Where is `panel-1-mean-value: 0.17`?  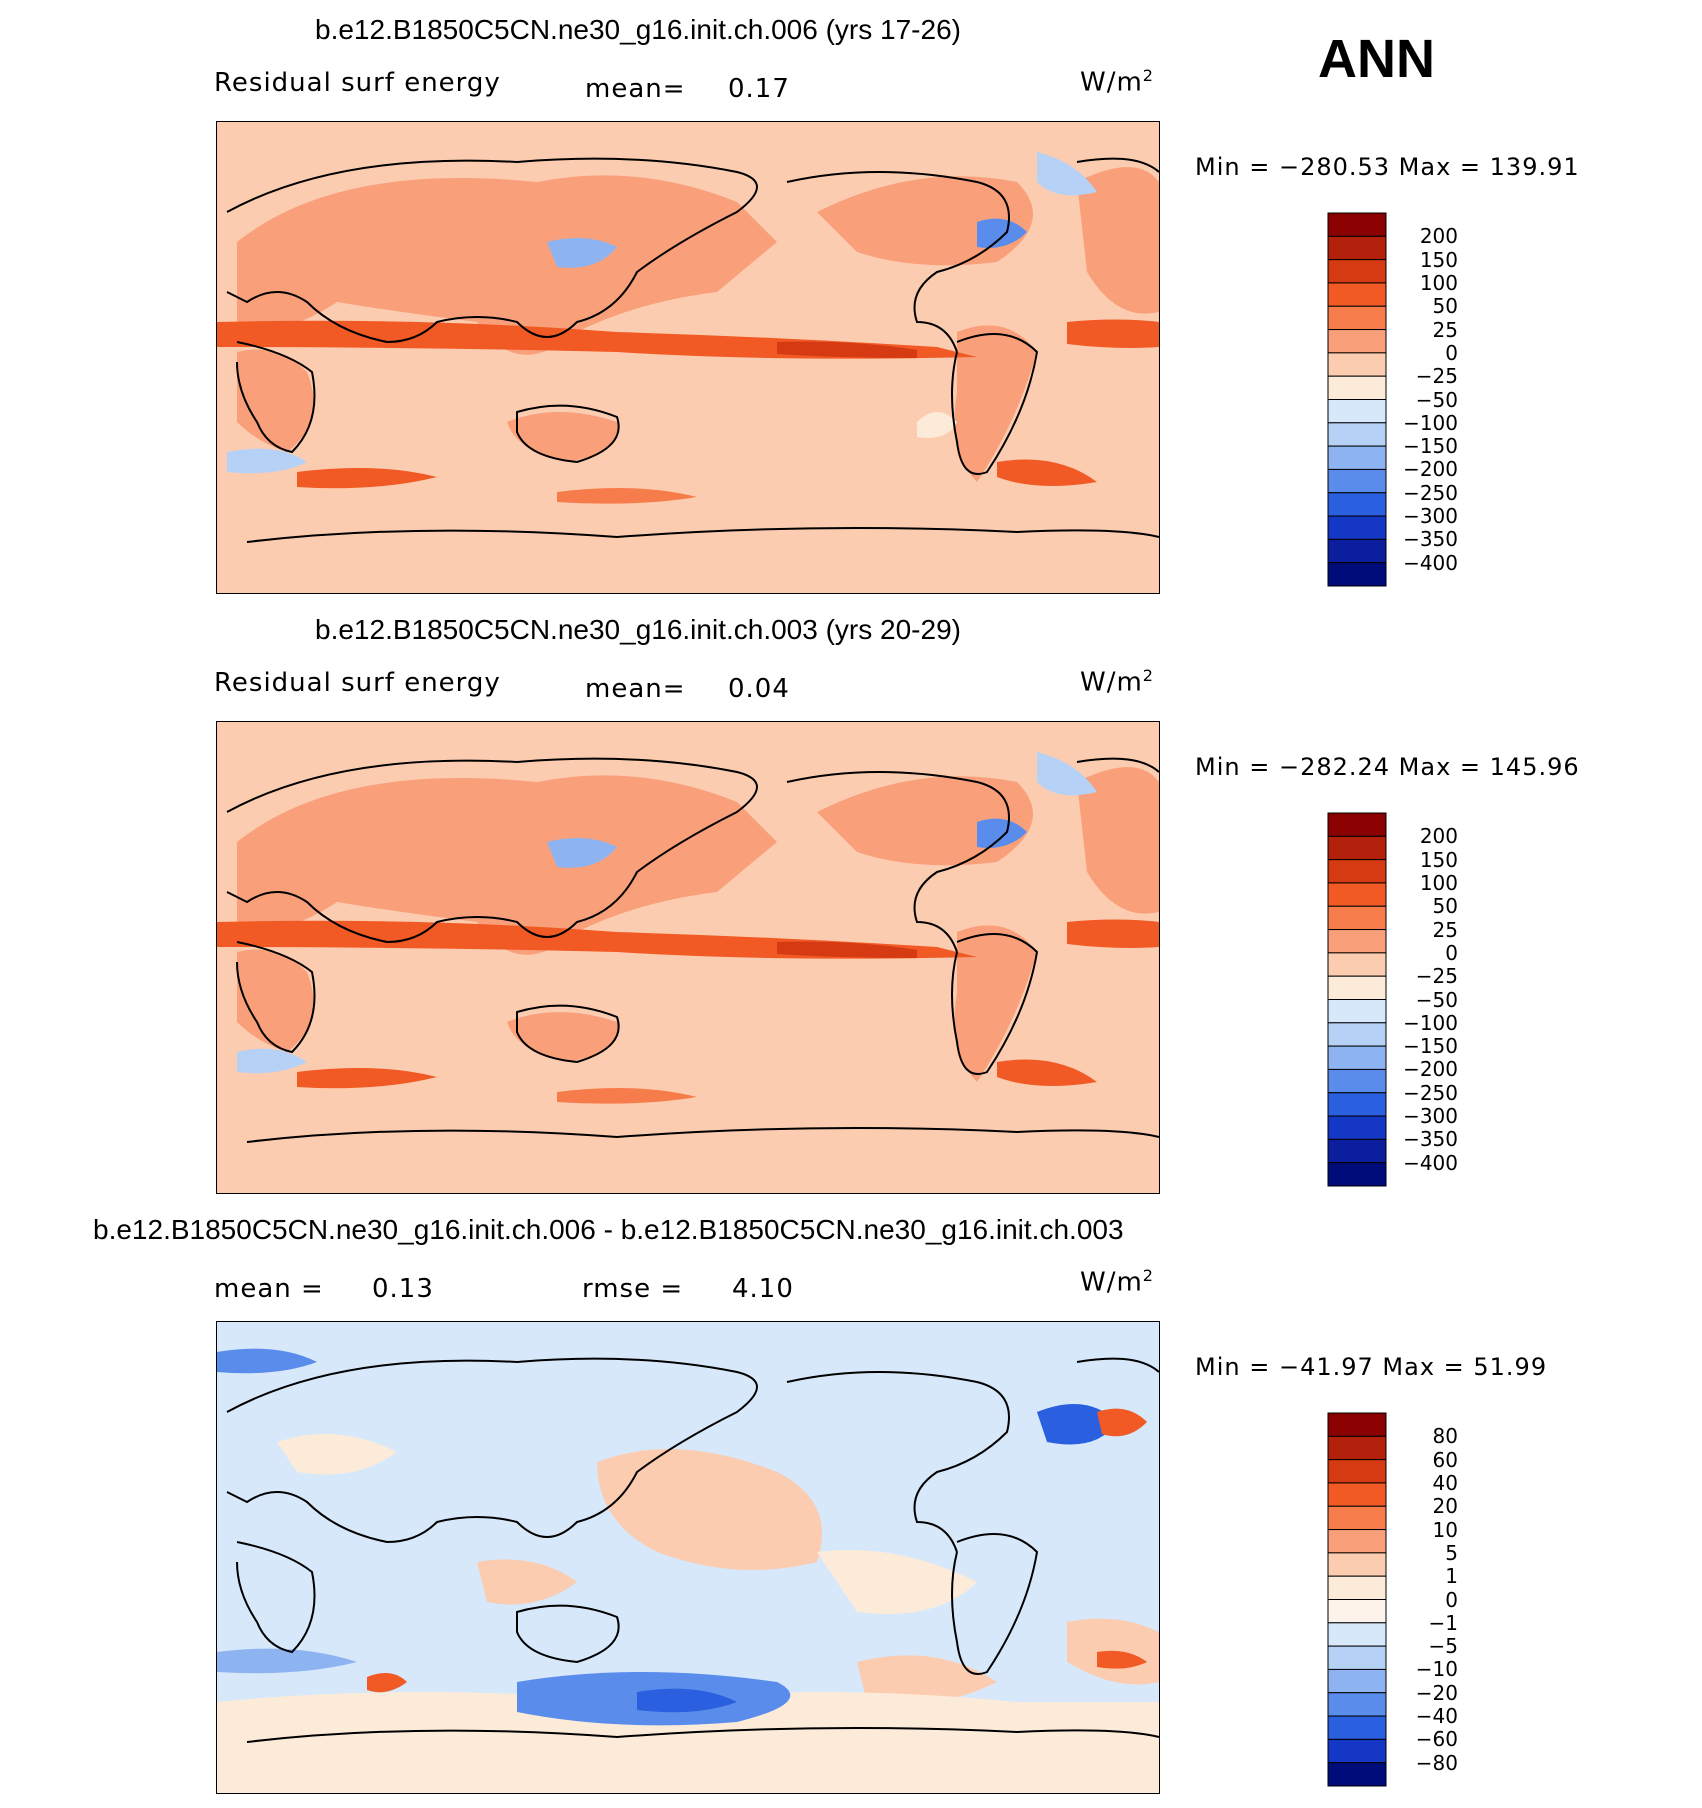
panel-1-mean-value: 0.17 is located at coordinates (759, 89).